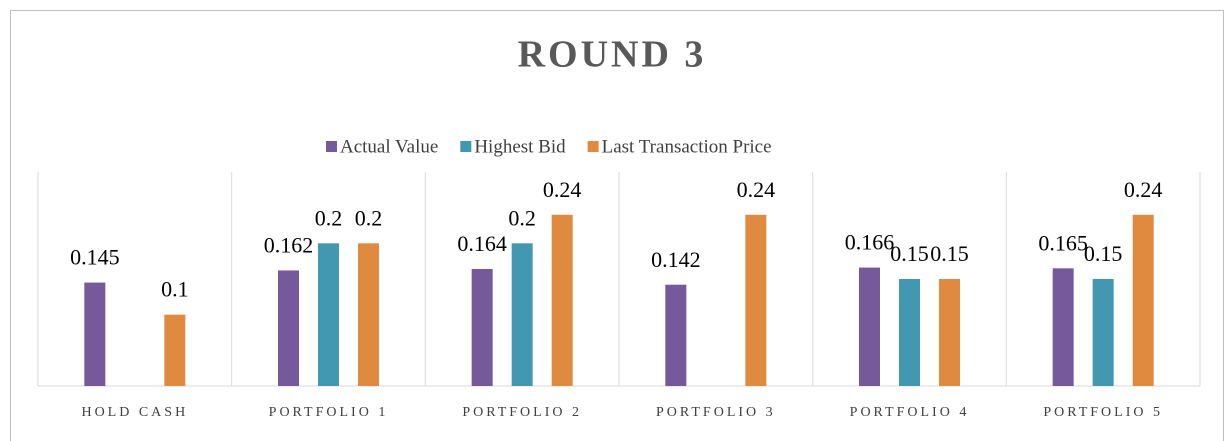 The width and height of the screenshot is (1225, 441). What do you see at coordinates (289, 244) in the screenshot?
I see `data-label: 0.162` at bounding box center [289, 244].